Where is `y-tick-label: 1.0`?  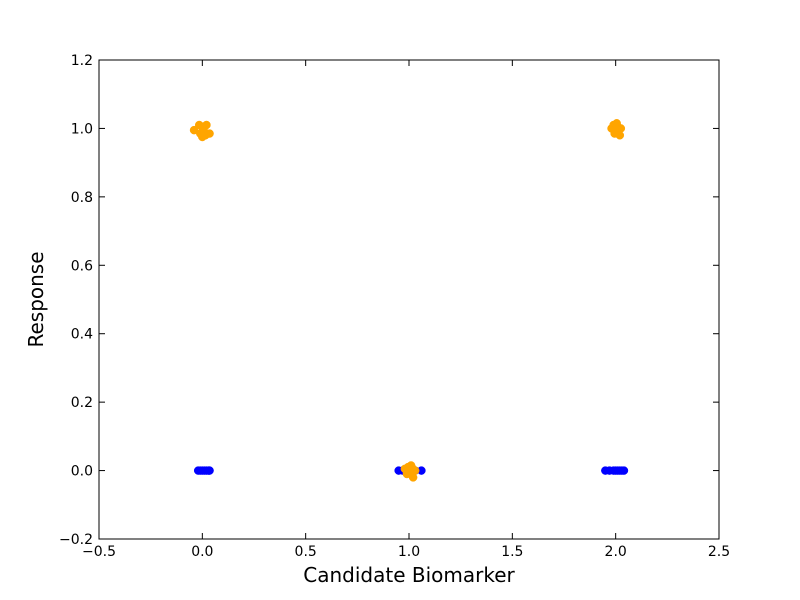
y-tick-label: 1.0 is located at coordinates (82, 129).